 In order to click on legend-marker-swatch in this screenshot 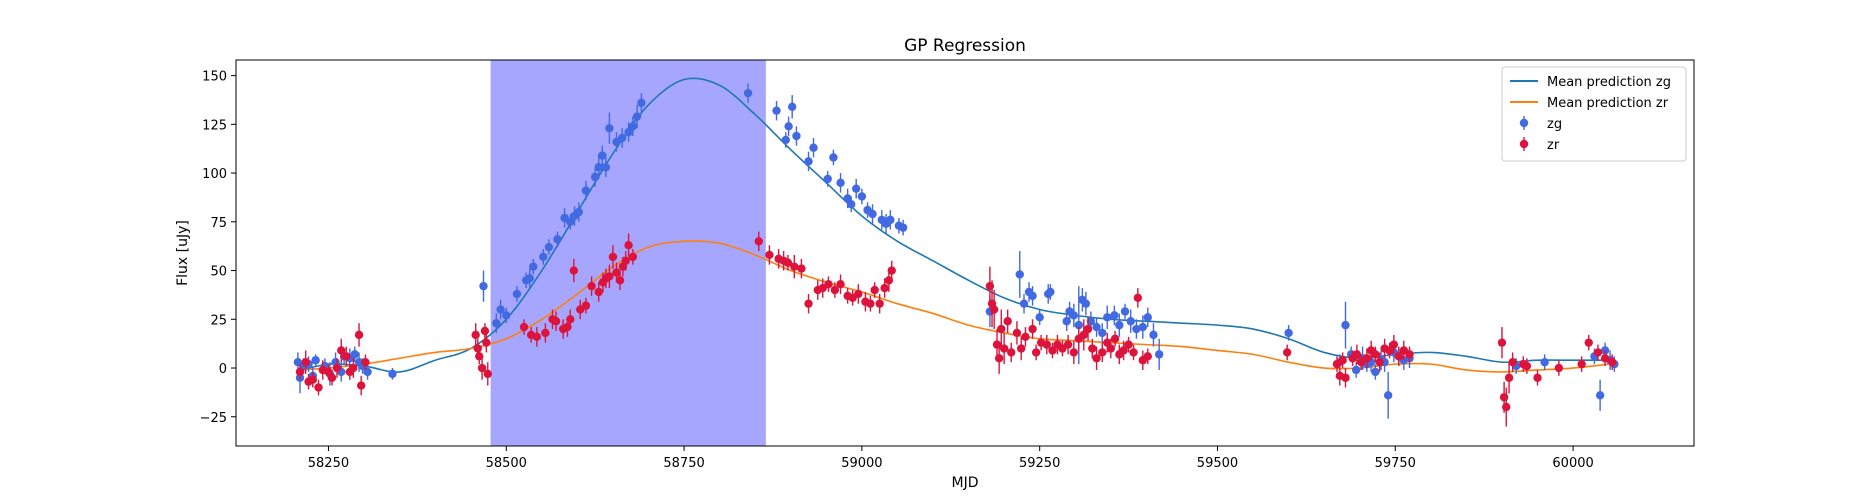, I will do `click(1524, 144)`.